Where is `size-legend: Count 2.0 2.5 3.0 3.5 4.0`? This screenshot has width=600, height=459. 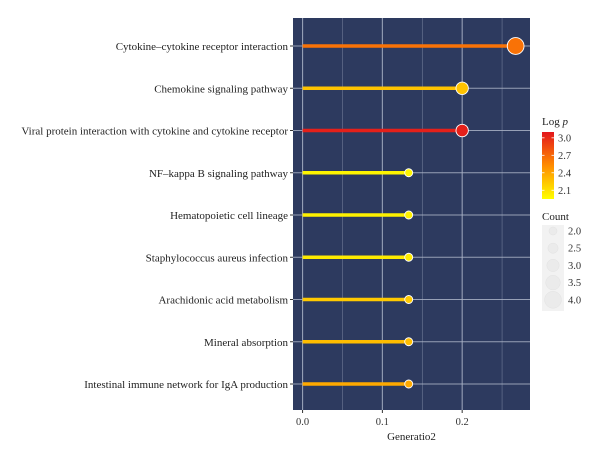
size-legend: Count 2.0 2.5 3.0 3.5 4.0 is located at coordinates (561, 261).